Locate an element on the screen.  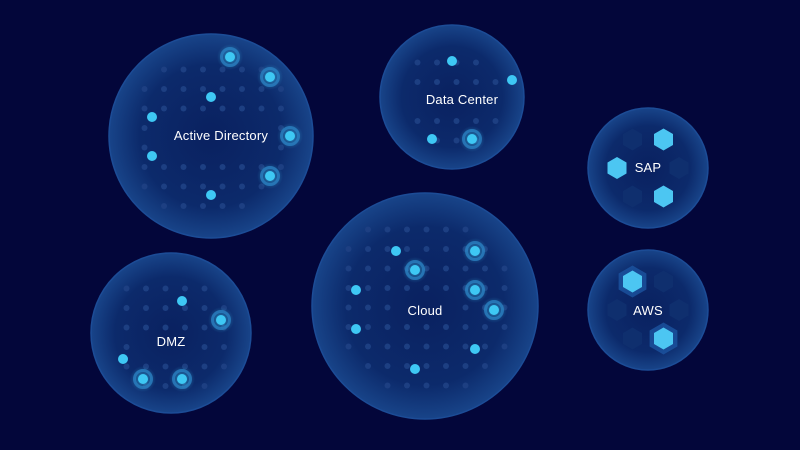
zone-label-aws: AWS is located at coordinates (648, 310).